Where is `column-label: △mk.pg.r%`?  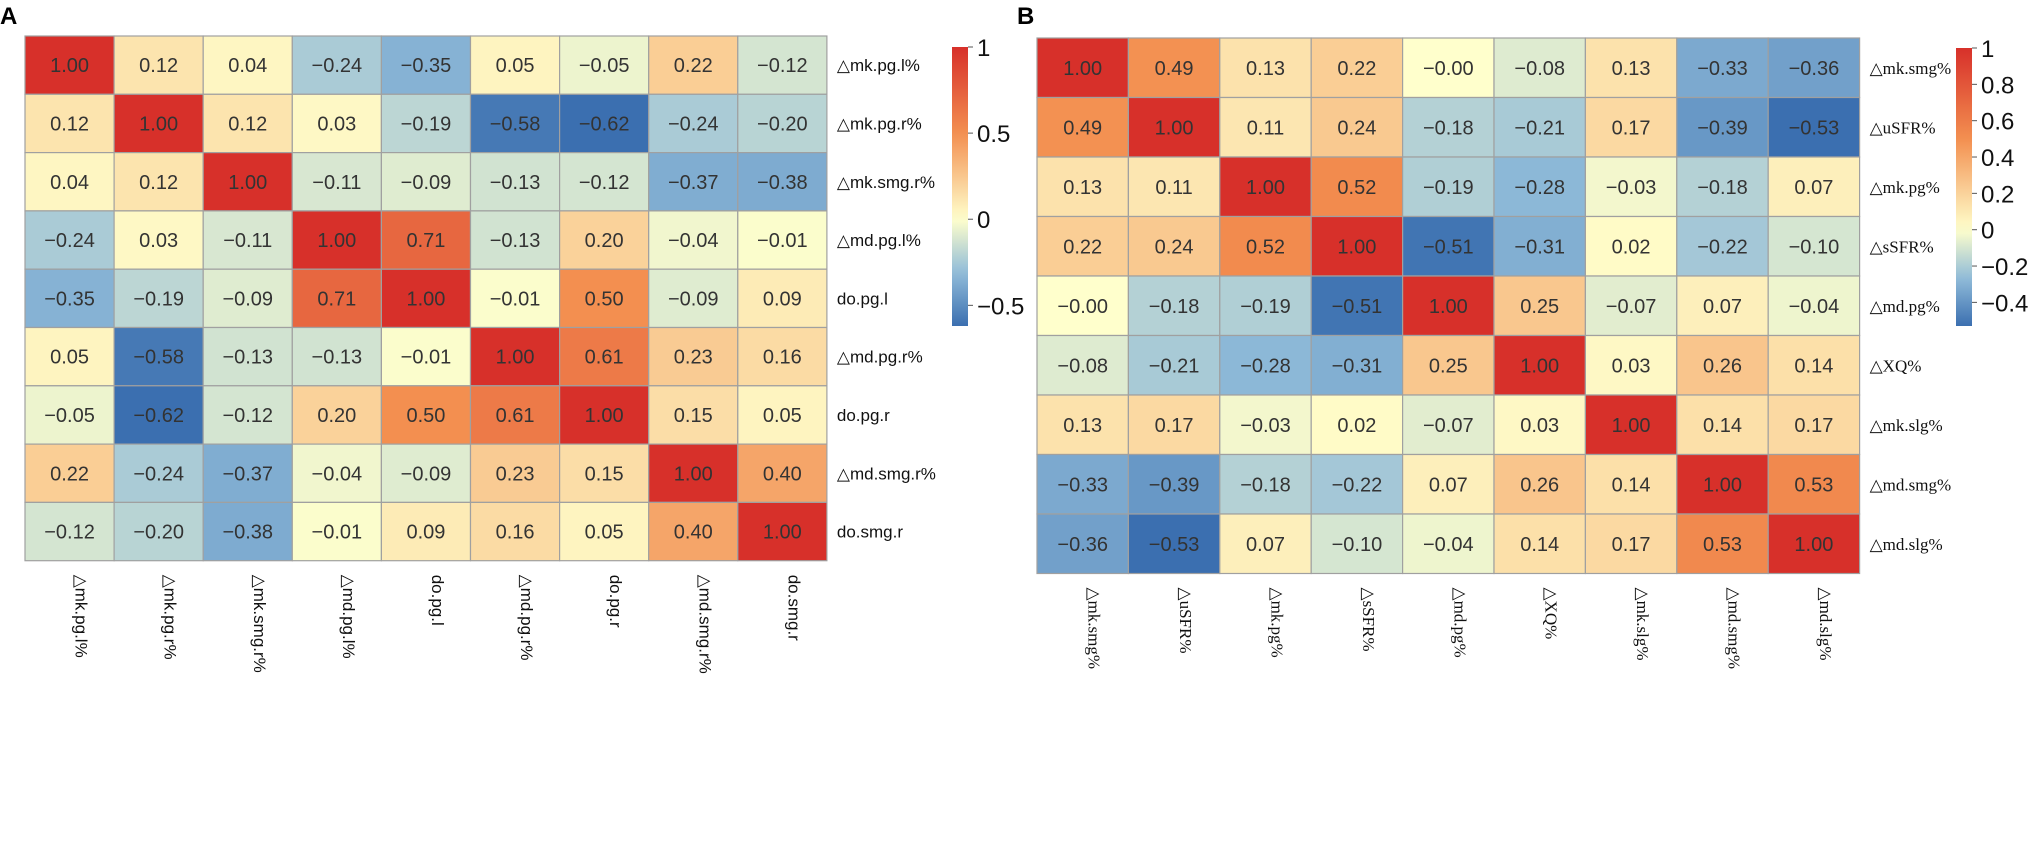
column-label: △mk.pg.r% is located at coordinates (170, 617).